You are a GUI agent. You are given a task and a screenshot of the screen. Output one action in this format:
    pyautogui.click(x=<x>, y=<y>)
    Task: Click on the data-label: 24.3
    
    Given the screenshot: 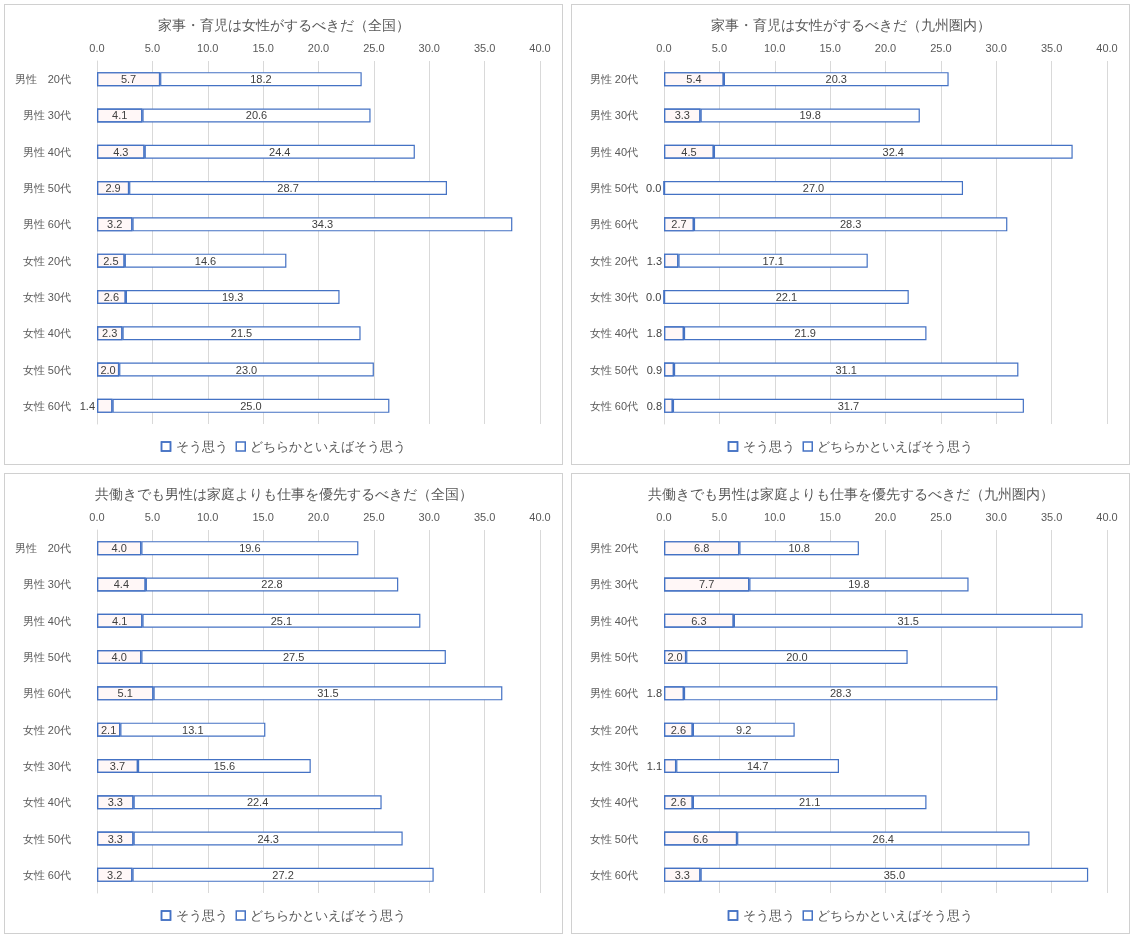 What is the action you would take?
    pyautogui.click(x=268, y=838)
    